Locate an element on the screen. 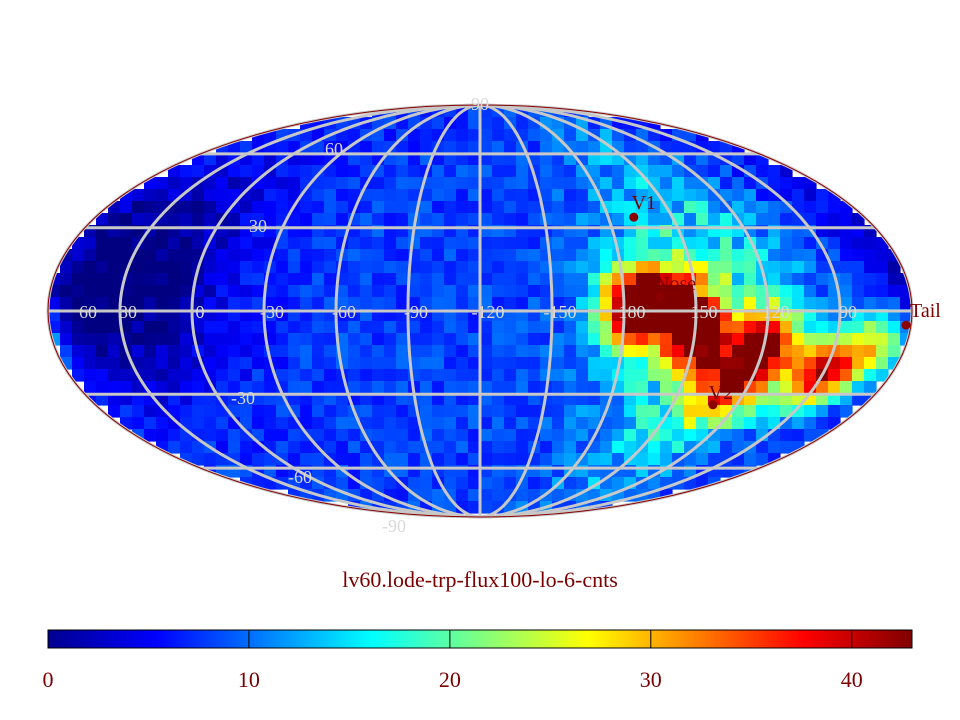 The height and width of the screenshot is (720, 960). markers: V1 Nose V2 Tail is located at coordinates (785, 301).